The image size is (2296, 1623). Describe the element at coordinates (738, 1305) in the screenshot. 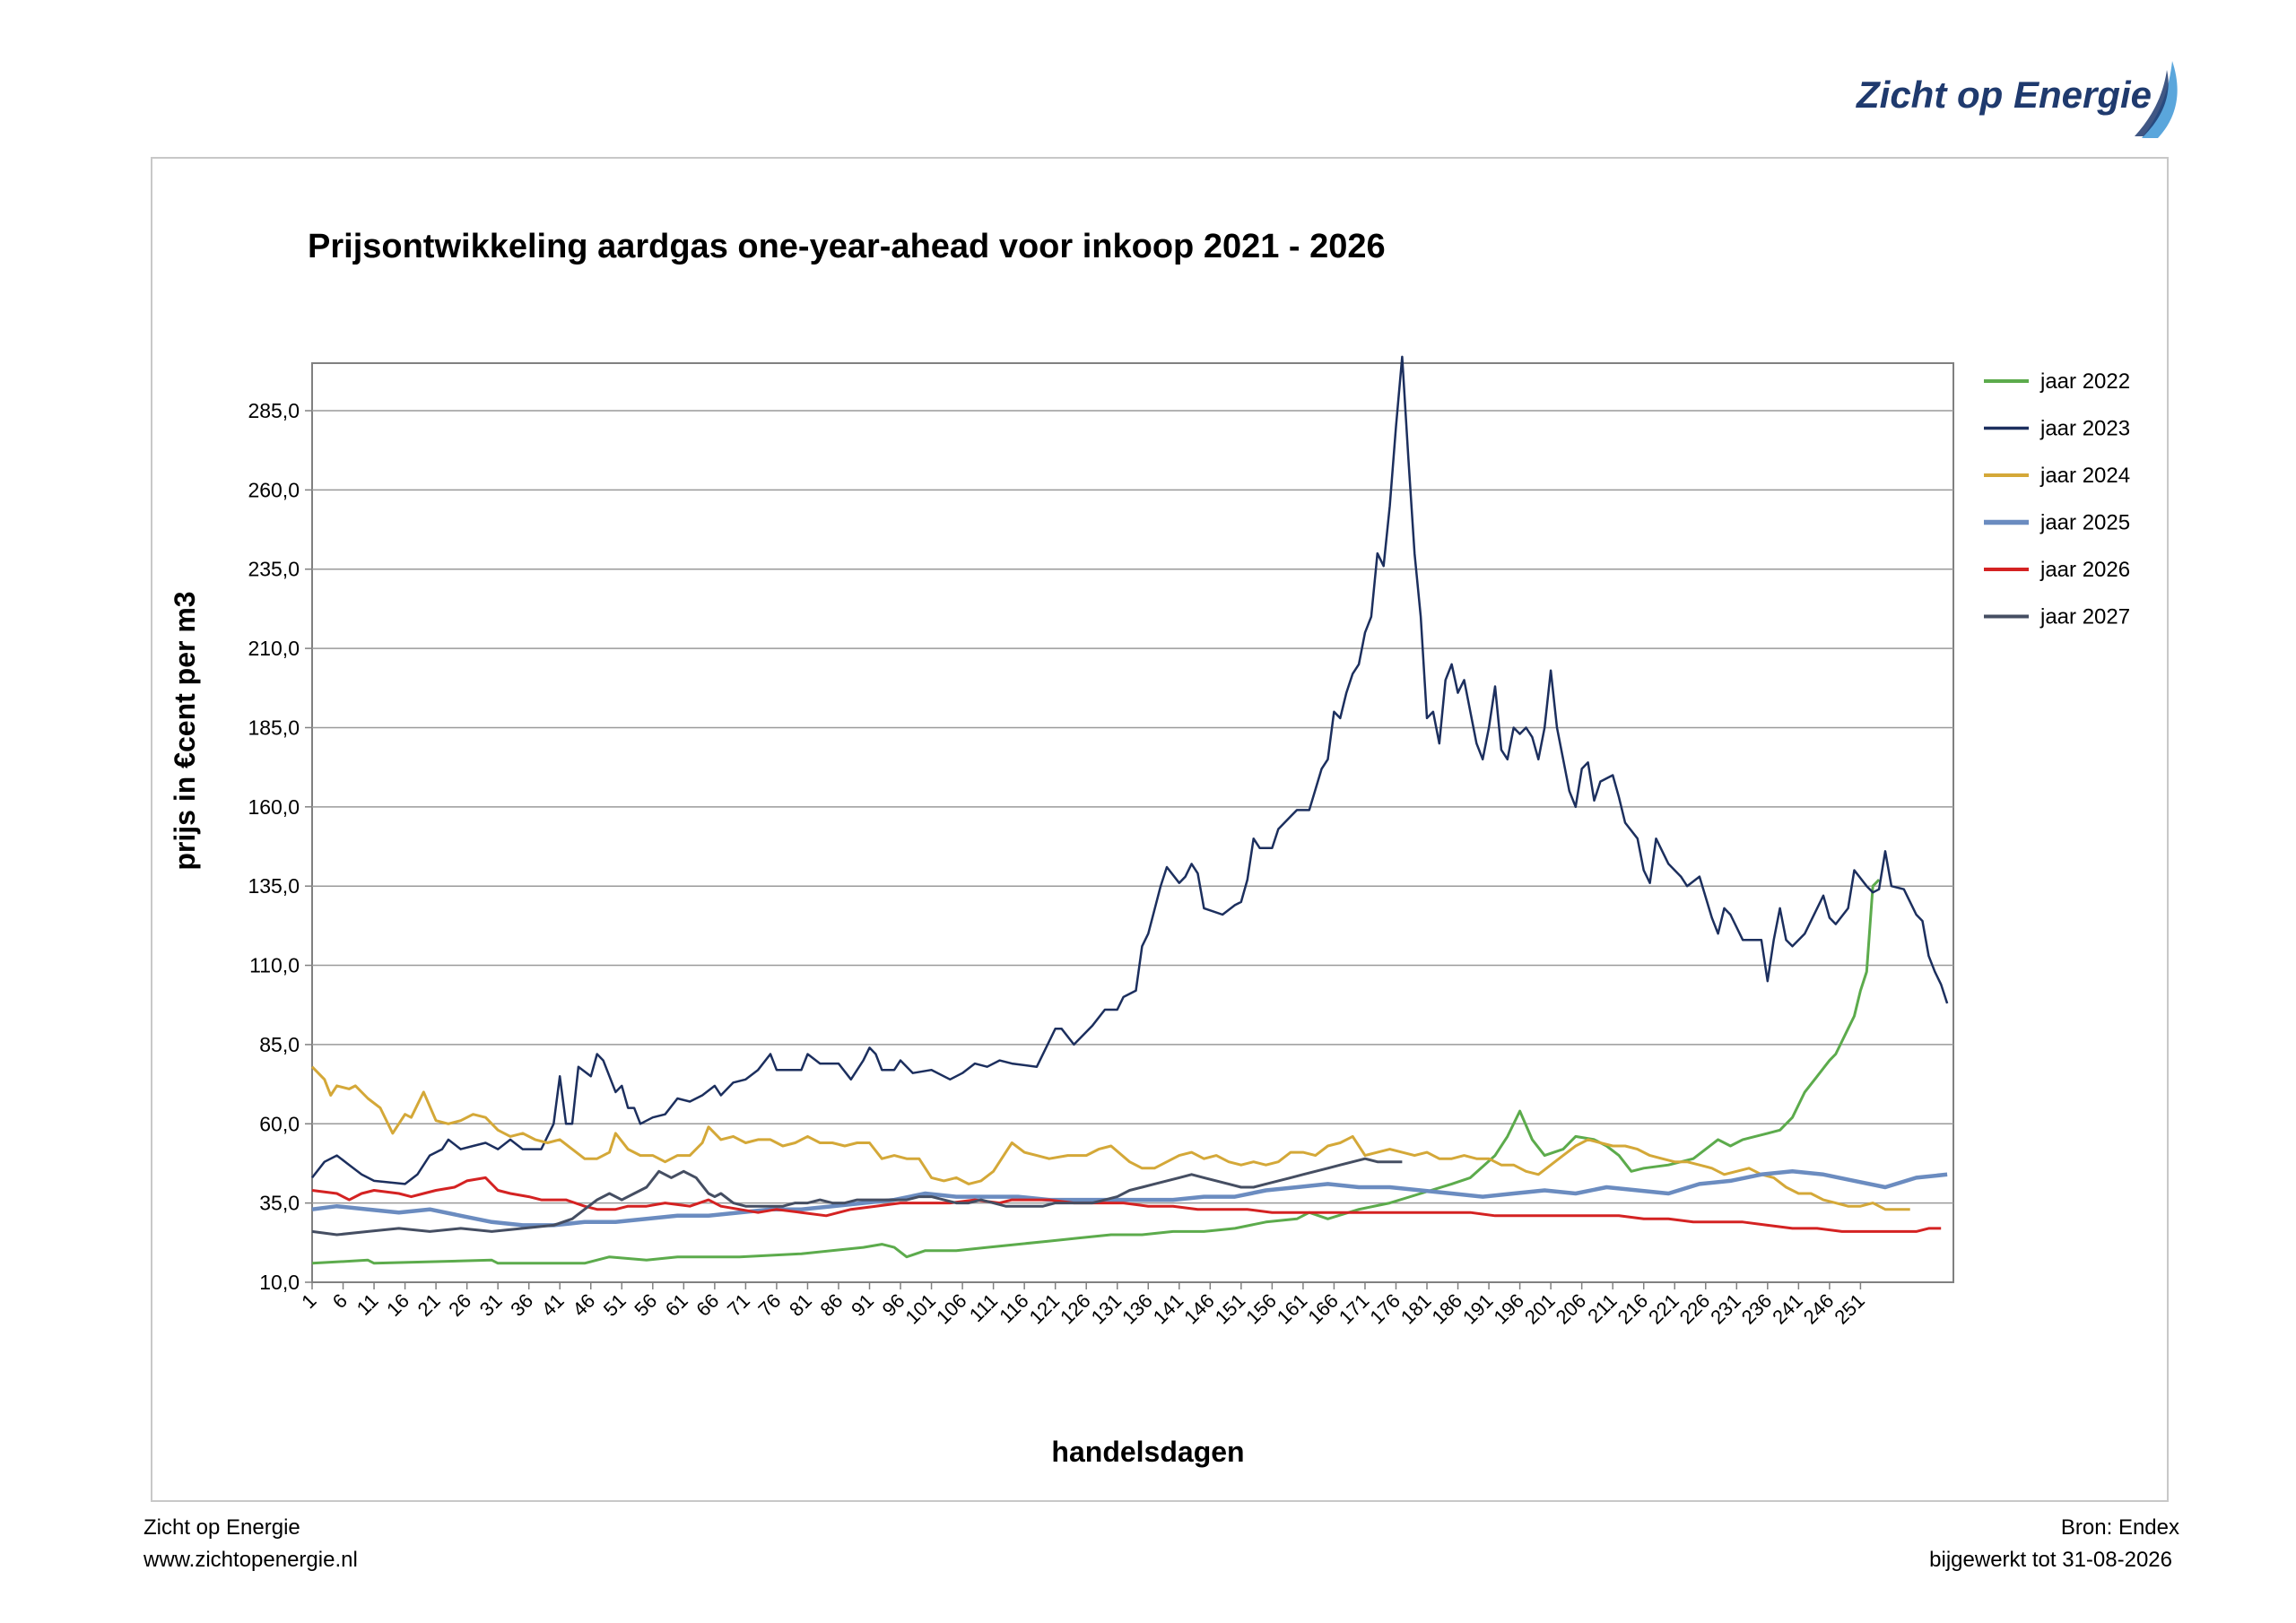

I see `x-tick-label: 71` at that location.